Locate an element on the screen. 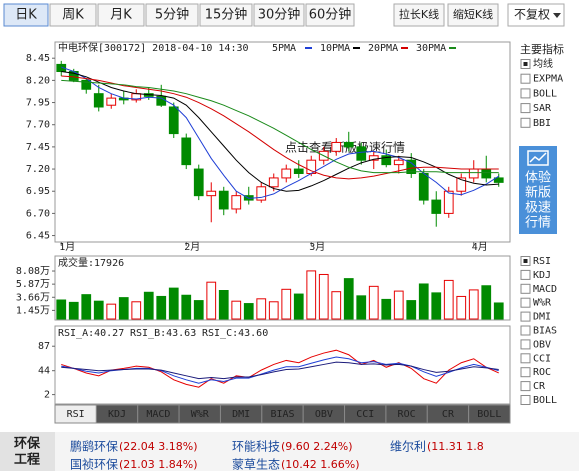  tab-label: BOLL is located at coordinates (489, 414).